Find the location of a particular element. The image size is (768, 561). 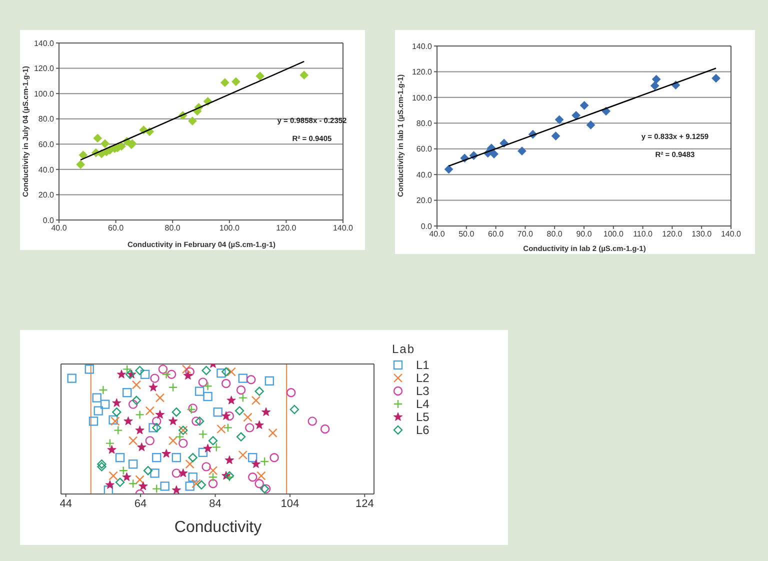

x-tick-label: 50.0 is located at coordinates (466, 234).